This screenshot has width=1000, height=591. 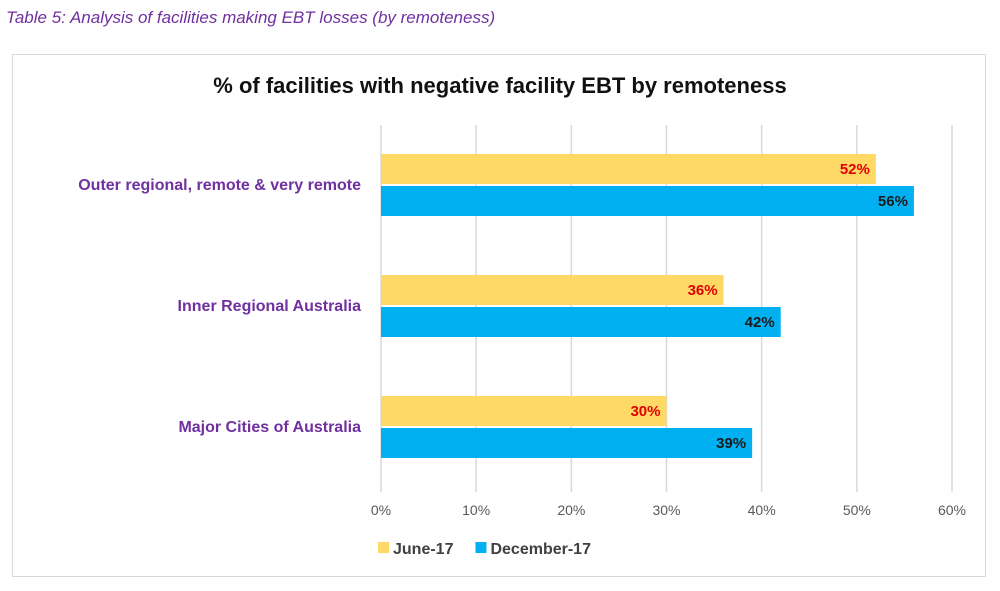 What do you see at coordinates (423, 549) in the screenshot?
I see `legend-label: June-17` at bounding box center [423, 549].